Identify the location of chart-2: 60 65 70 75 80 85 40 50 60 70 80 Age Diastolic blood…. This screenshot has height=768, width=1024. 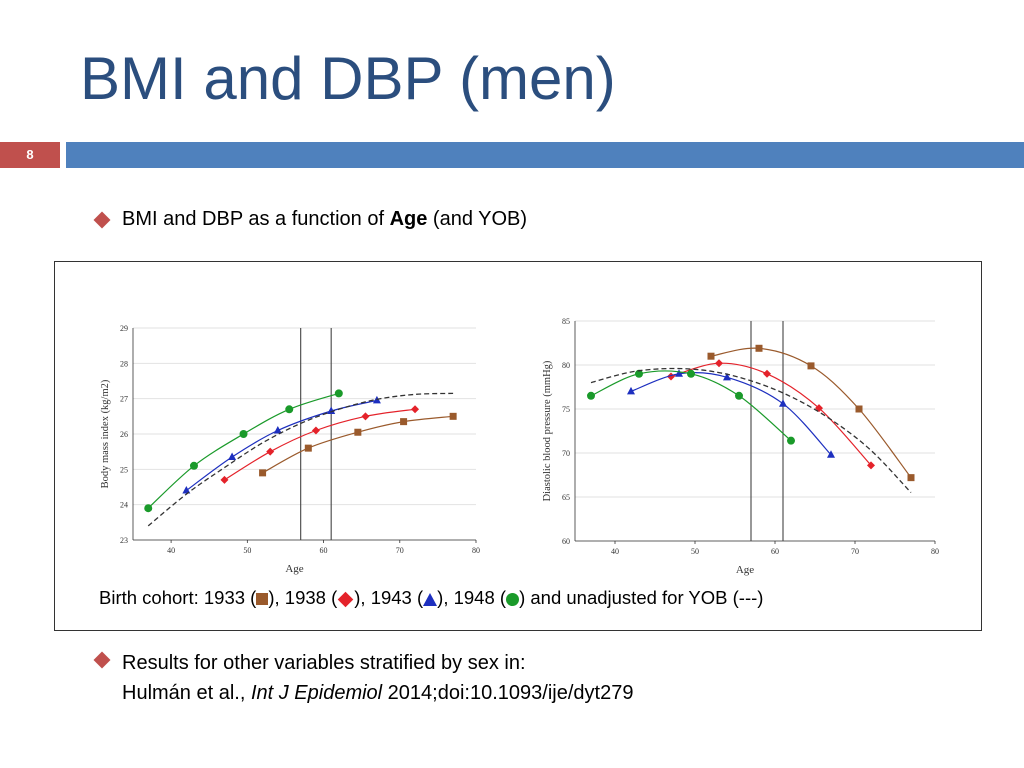
(740, 446).